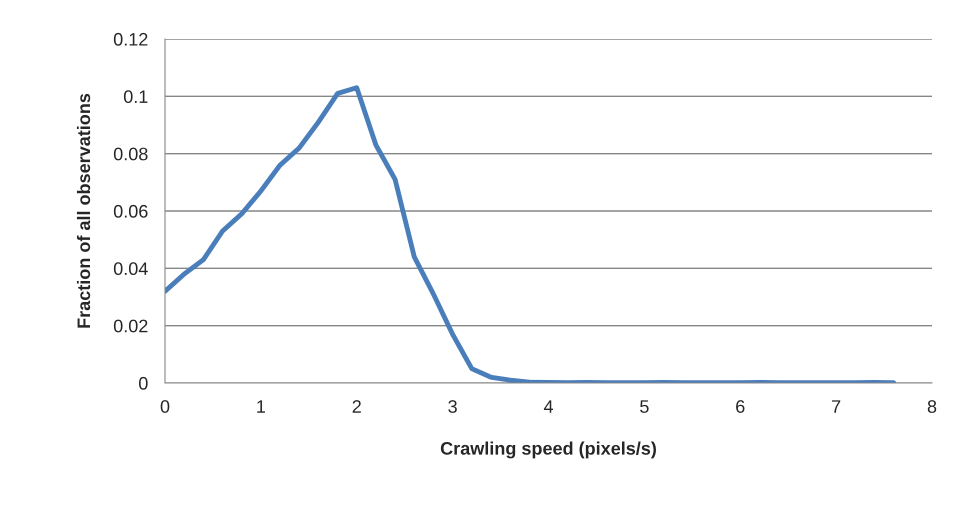  Describe the element at coordinates (131, 154) in the screenshot. I see `y-tick-label: 0.08` at that location.